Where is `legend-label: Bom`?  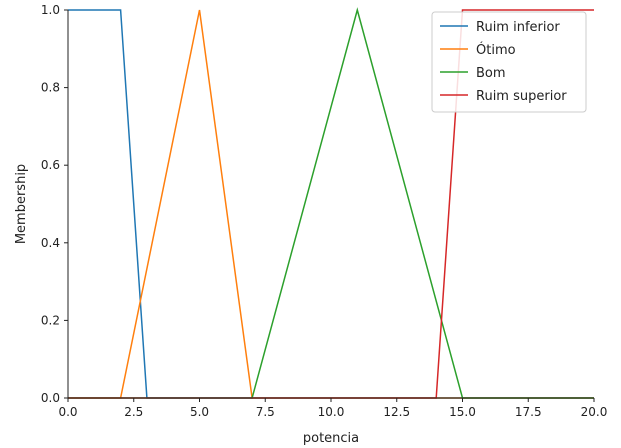
legend-label: Bom is located at coordinates (491, 73).